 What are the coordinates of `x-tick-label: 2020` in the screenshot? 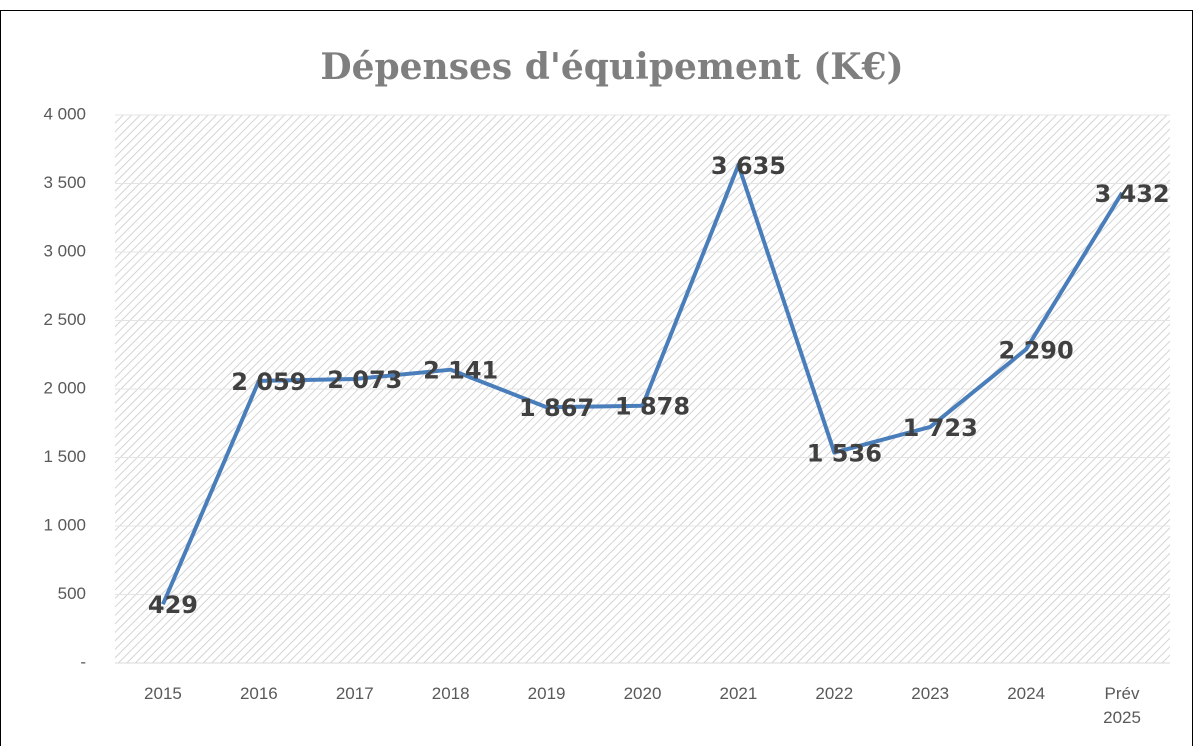 It's located at (642, 693).